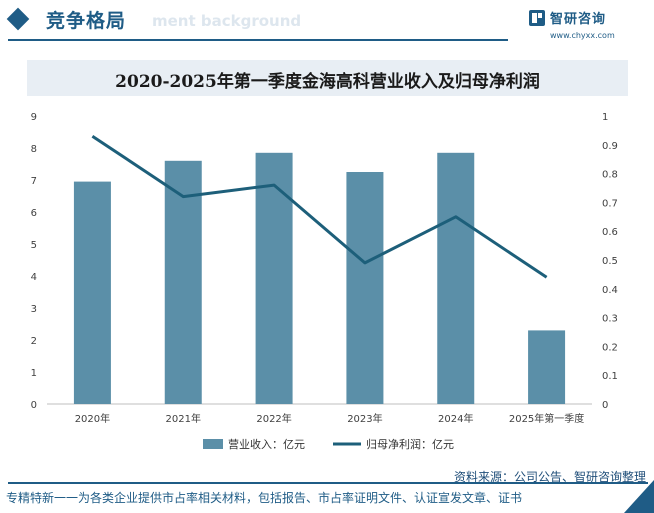 Image resolution: width=654 pixels, height=513 pixels. I want to click on footer-divider, so click(328, 483).